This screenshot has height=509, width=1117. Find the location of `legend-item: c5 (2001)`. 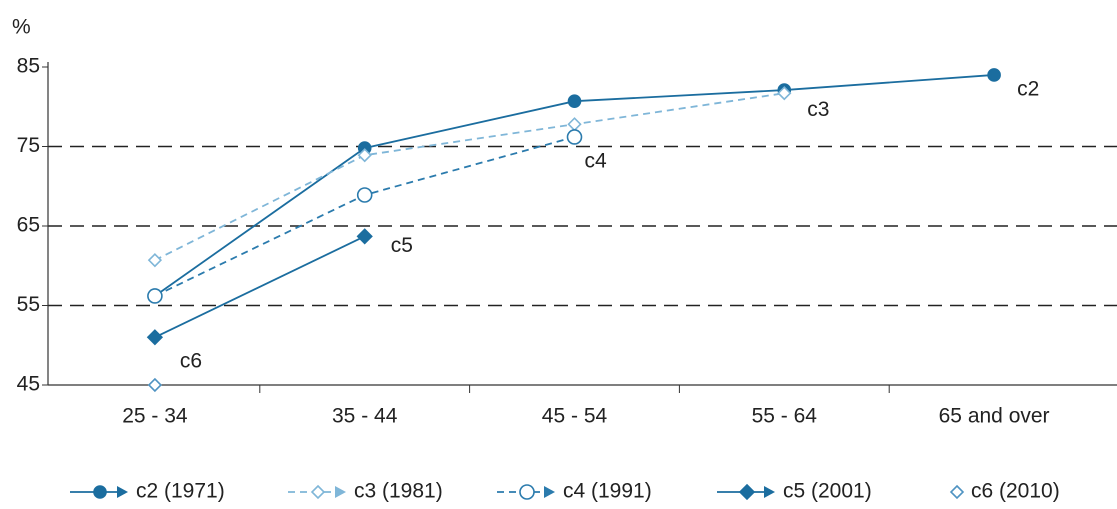

legend-item: c5 (2001) is located at coordinates (794, 491).